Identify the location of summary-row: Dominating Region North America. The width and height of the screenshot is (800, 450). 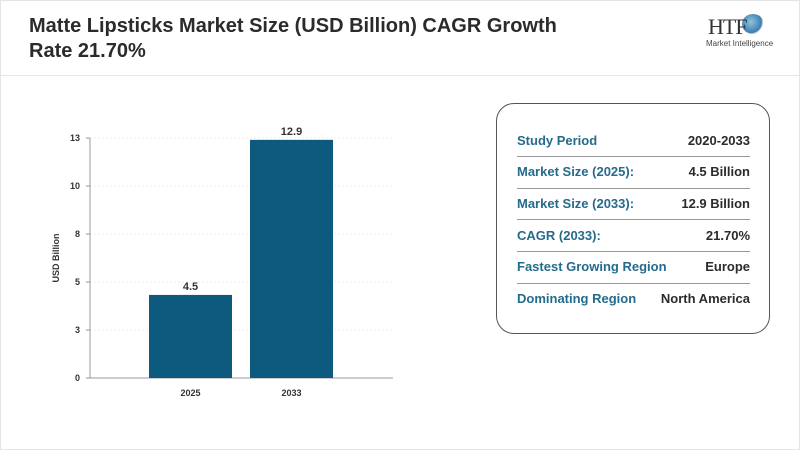
(633, 299).